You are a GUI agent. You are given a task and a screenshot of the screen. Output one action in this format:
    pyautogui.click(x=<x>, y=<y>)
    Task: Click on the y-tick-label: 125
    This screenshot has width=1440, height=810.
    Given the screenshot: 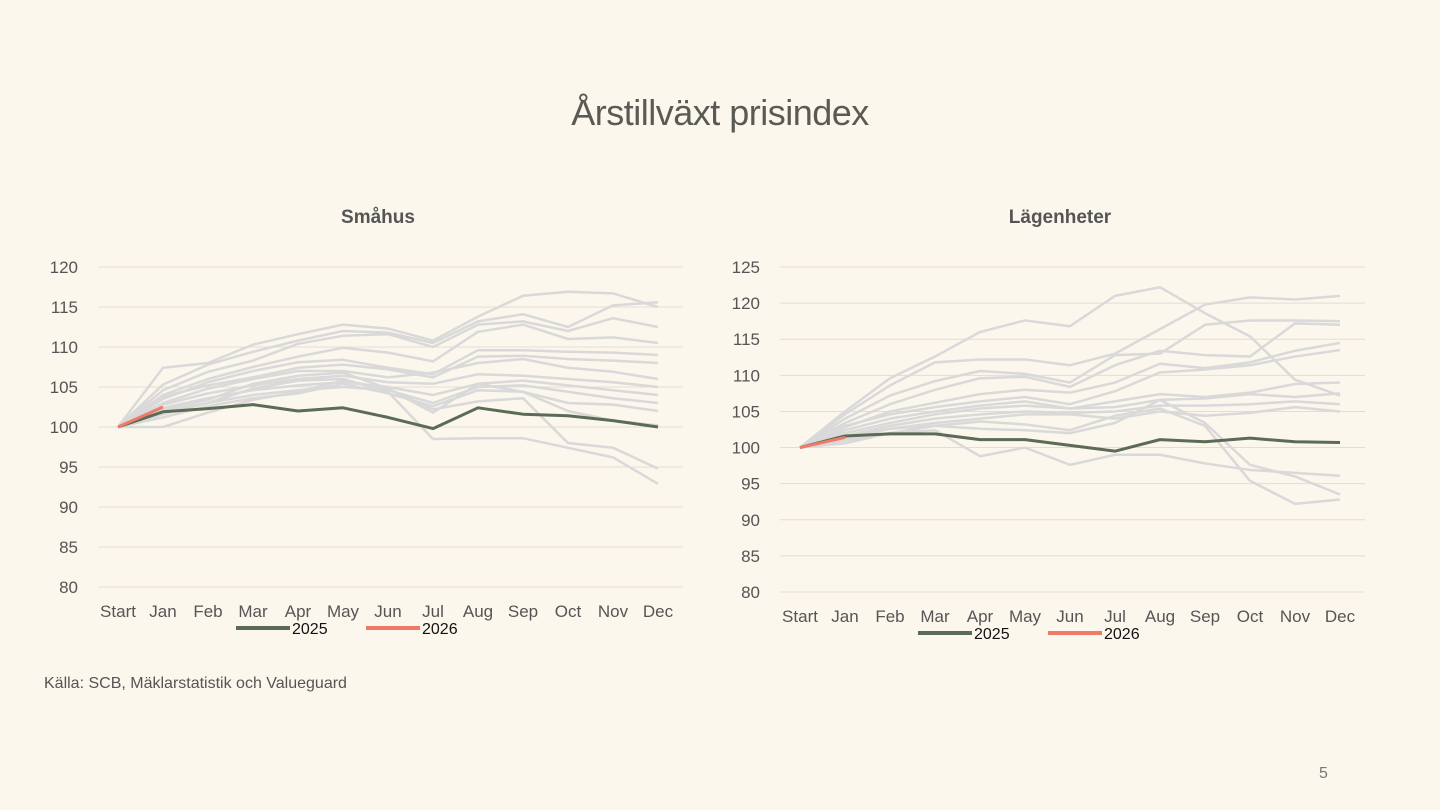 What is the action you would take?
    pyautogui.click(x=746, y=267)
    